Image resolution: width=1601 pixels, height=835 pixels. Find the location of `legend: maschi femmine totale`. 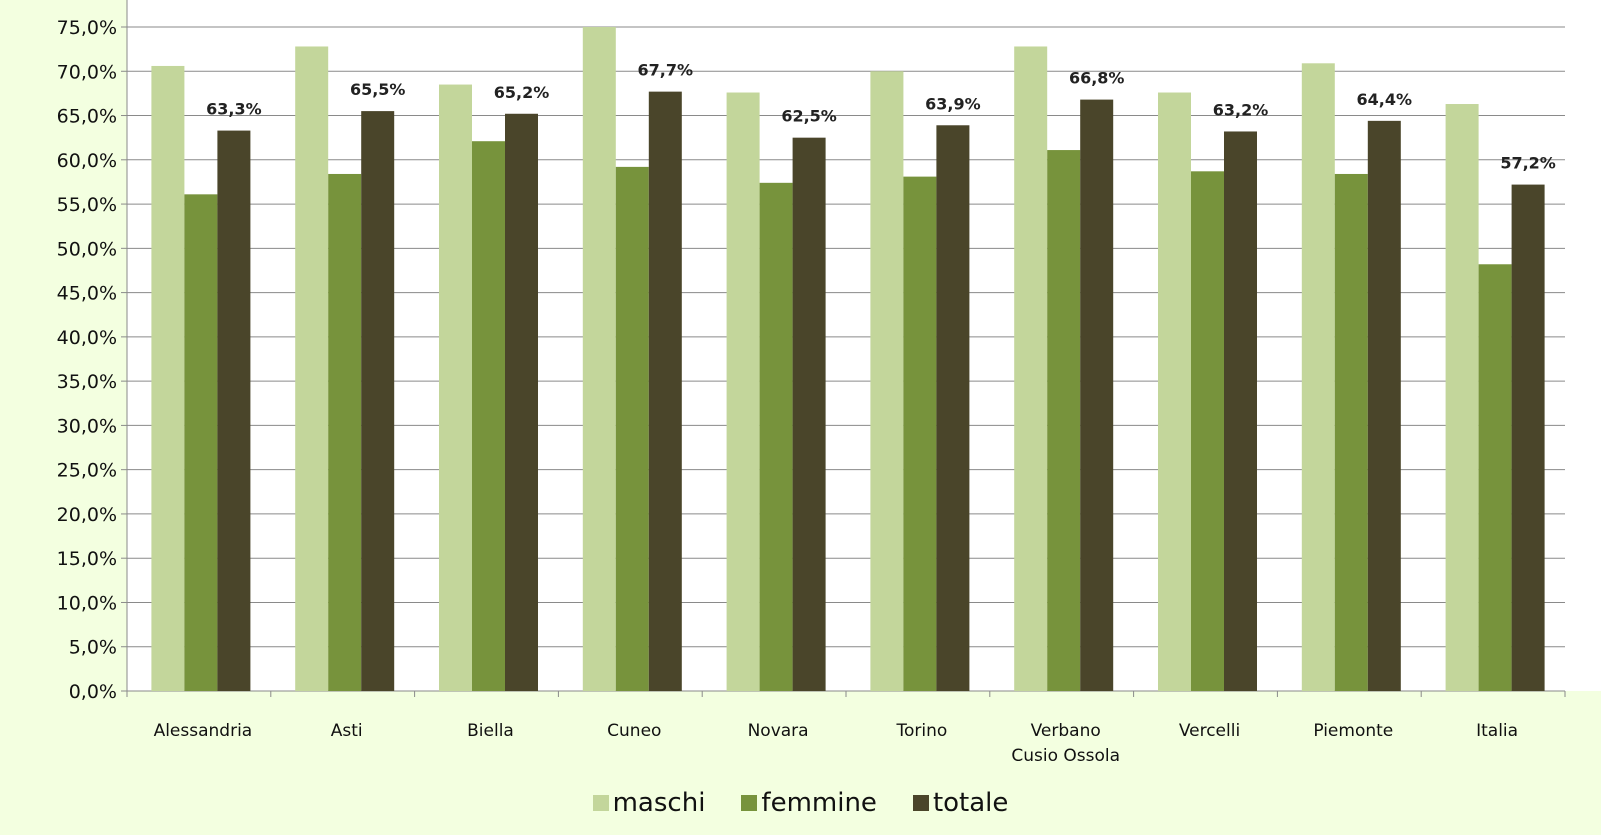

legend: maschi femmine totale is located at coordinates (800, 803).